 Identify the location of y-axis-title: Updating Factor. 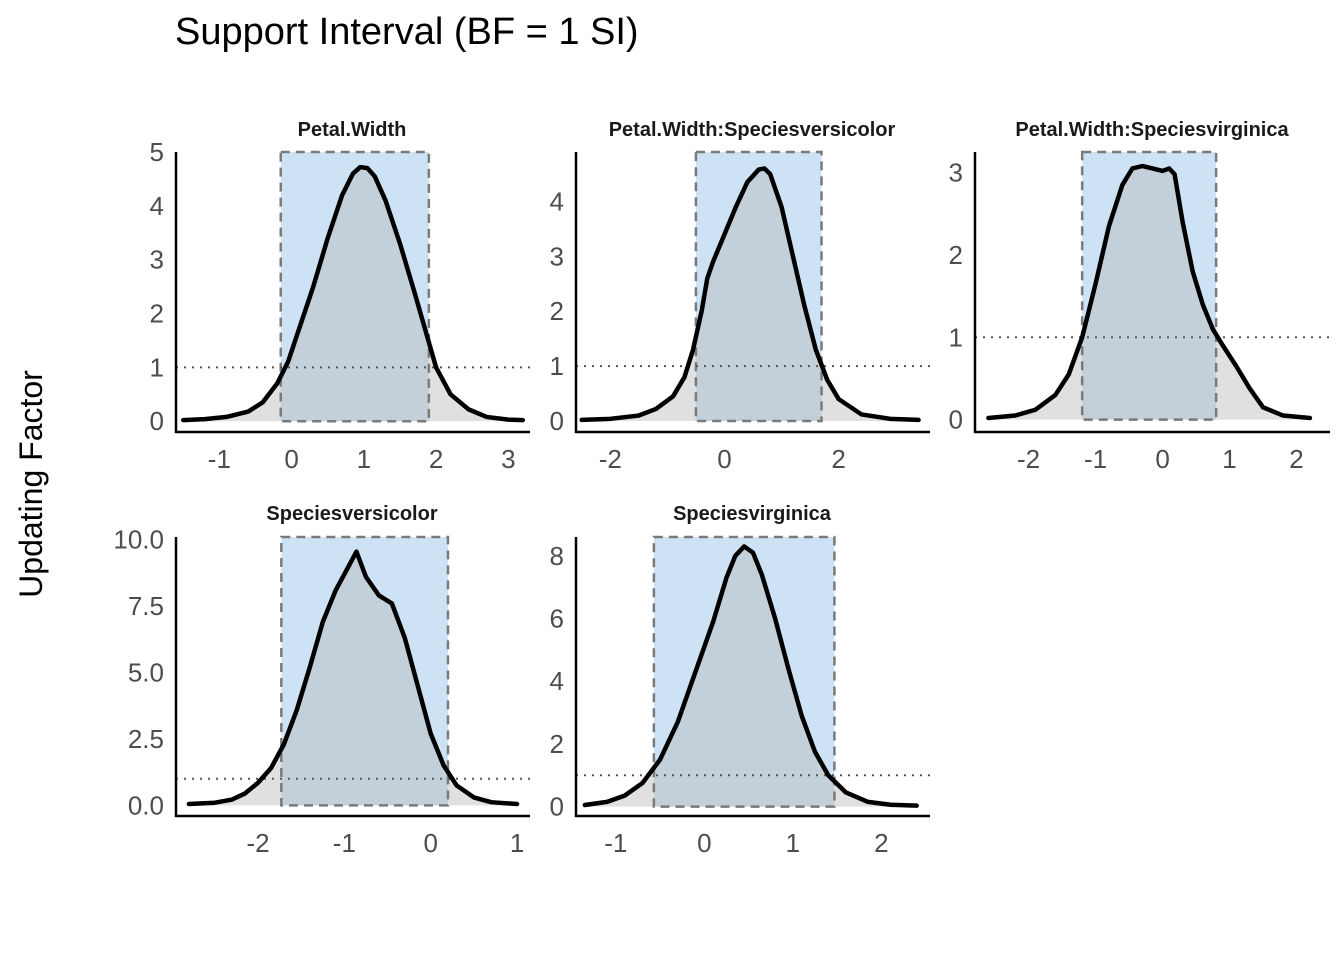
(31, 484).